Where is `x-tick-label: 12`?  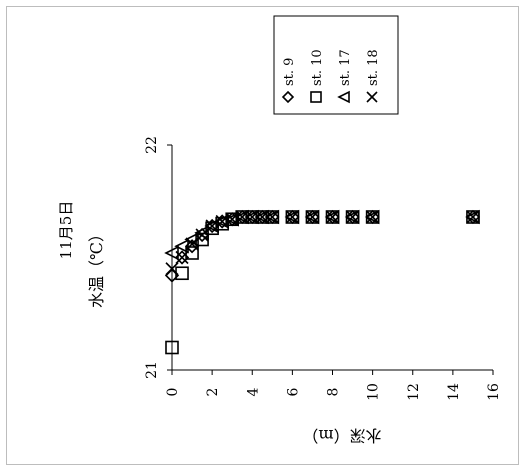
x-tick-label: 12 is located at coordinates (414, 392).